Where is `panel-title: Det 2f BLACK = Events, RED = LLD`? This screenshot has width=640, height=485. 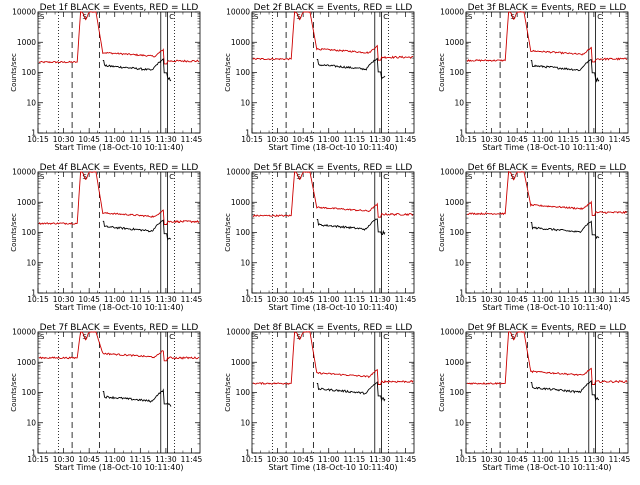 panel-title: Det 2f BLACK = Events, RED = LLD is located at coordinates (333, 8).